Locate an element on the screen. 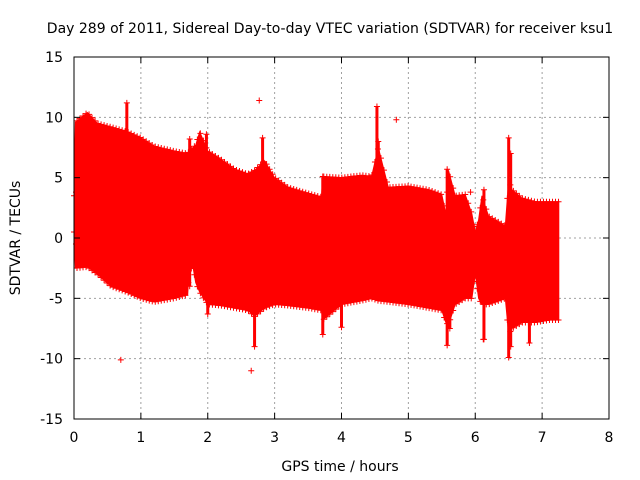 The image size is (640, 480). x-tick-label: 2 is located at coordinates (207, 438).